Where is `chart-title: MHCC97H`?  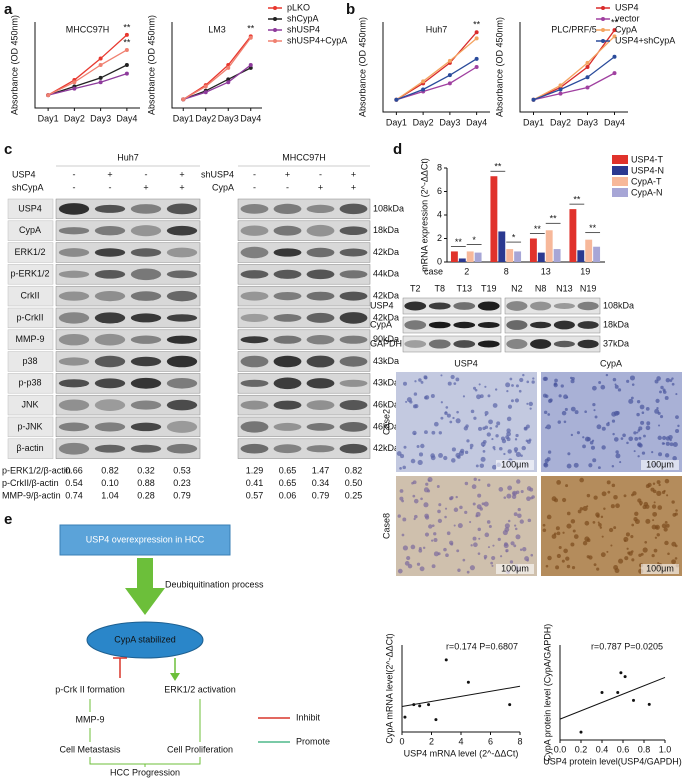
chart-title: MHCC97H is located at coordinates (88, 29).